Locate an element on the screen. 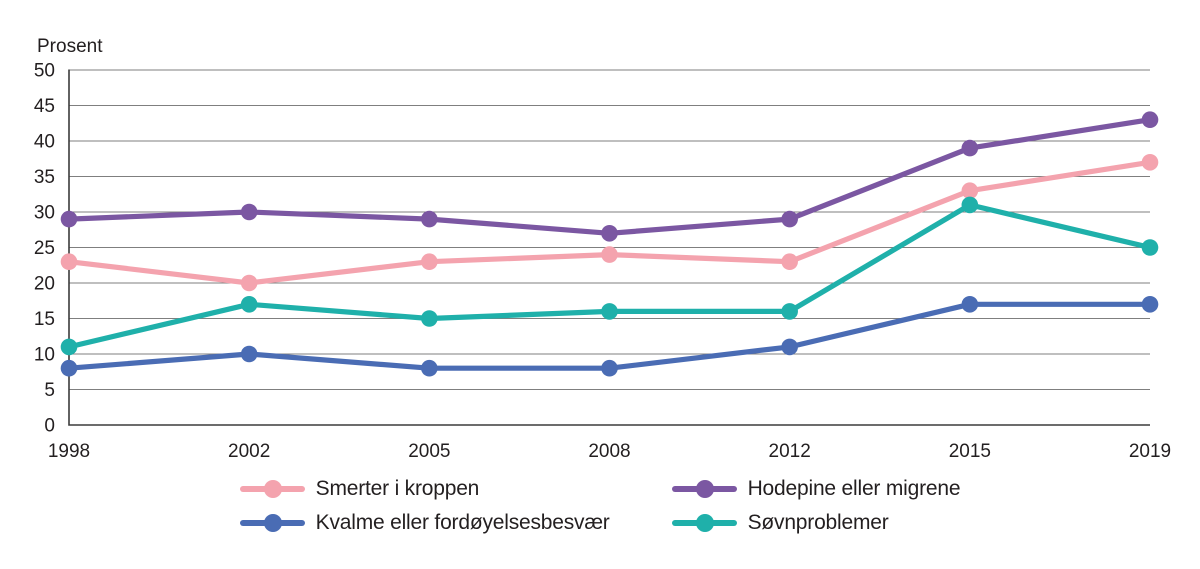 The width and height of the screenshot is (1200, 569). legend-item: Smerter i kroppen is located at coordinates (424, 488).